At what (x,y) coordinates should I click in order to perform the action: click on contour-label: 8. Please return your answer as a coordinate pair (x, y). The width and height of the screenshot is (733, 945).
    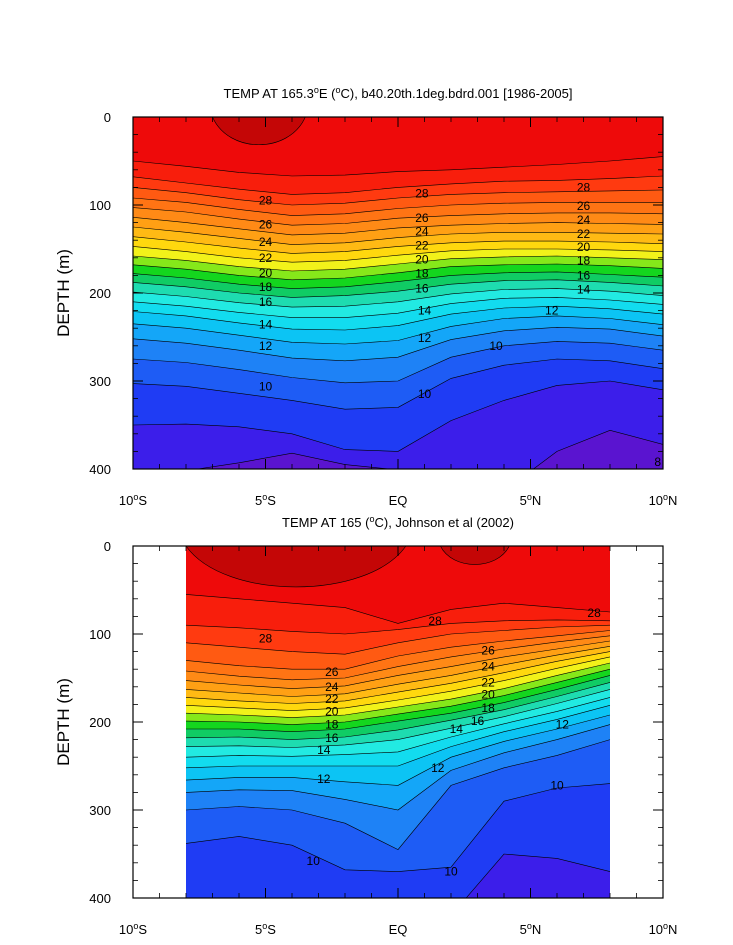
    Looking at the image, I should click on (657, 462).